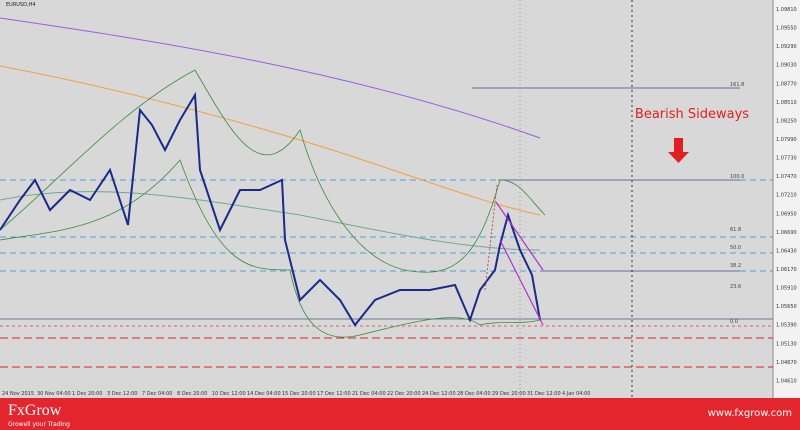  I want to click on fib-anchor, so click(491, 237).